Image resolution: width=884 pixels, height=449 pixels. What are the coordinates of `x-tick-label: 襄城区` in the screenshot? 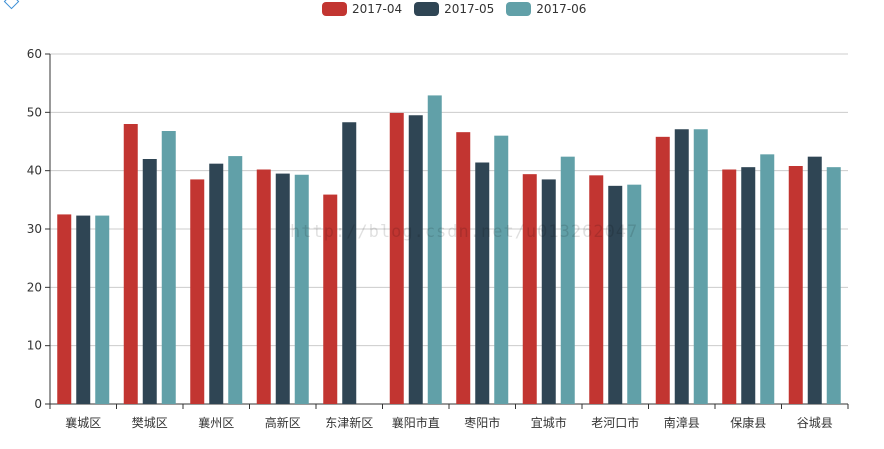 It's located at (83, 422).